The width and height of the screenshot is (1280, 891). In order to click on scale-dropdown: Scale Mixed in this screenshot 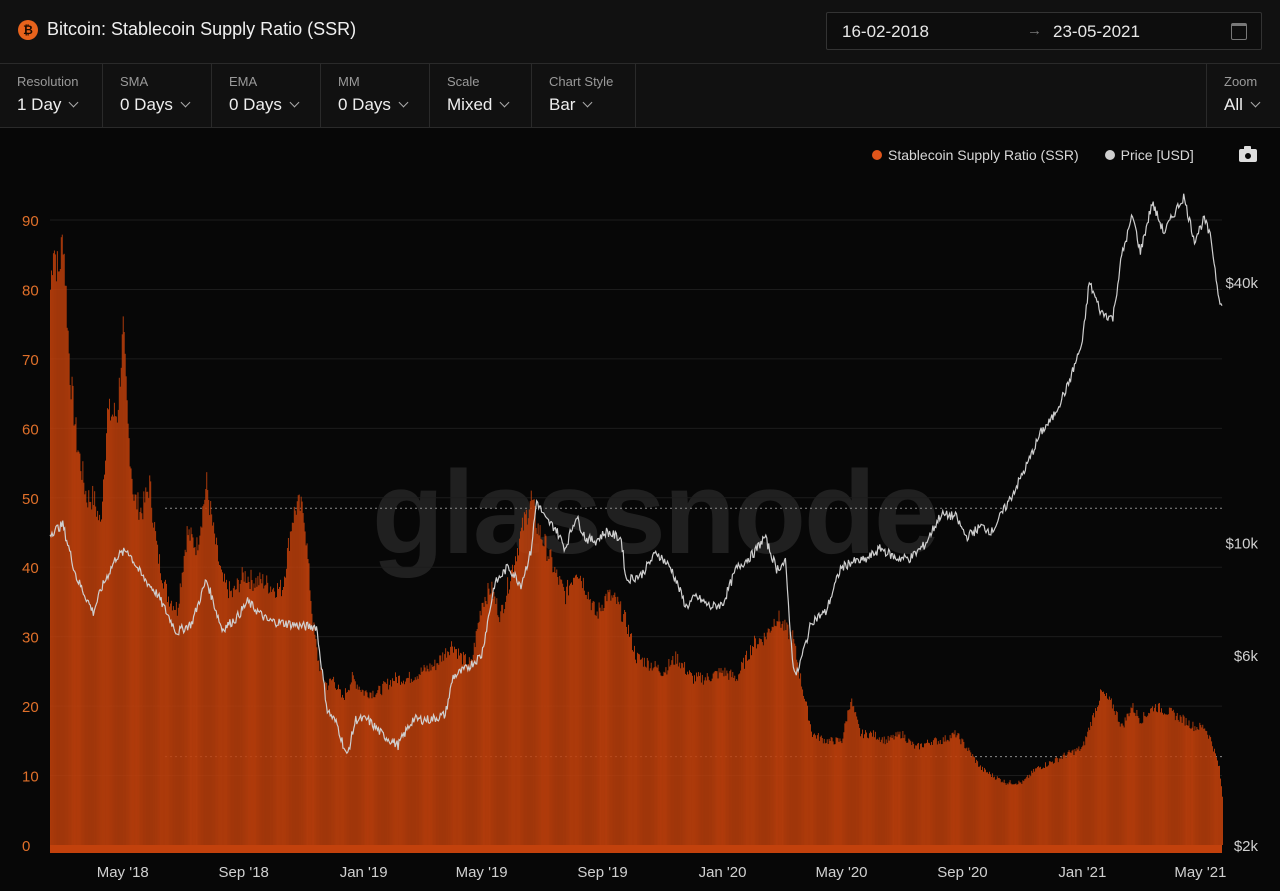, I will do `click(481, 95)`.